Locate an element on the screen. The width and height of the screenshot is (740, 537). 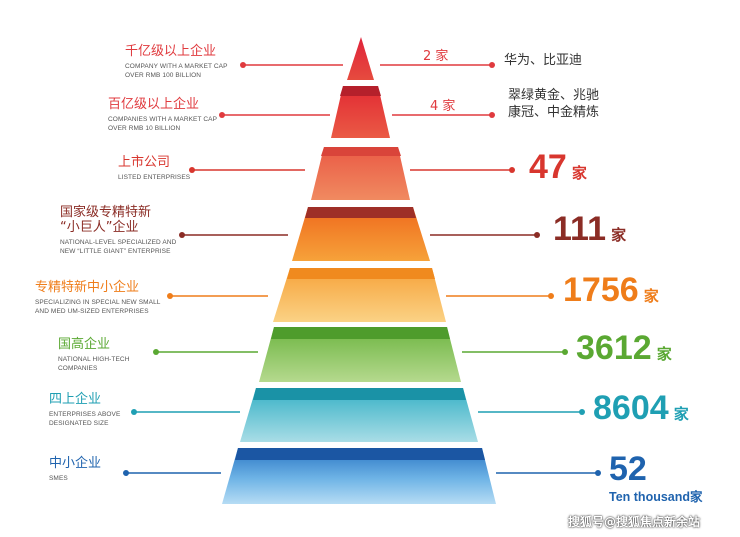
left-dots is located at coordinates (184, 269).